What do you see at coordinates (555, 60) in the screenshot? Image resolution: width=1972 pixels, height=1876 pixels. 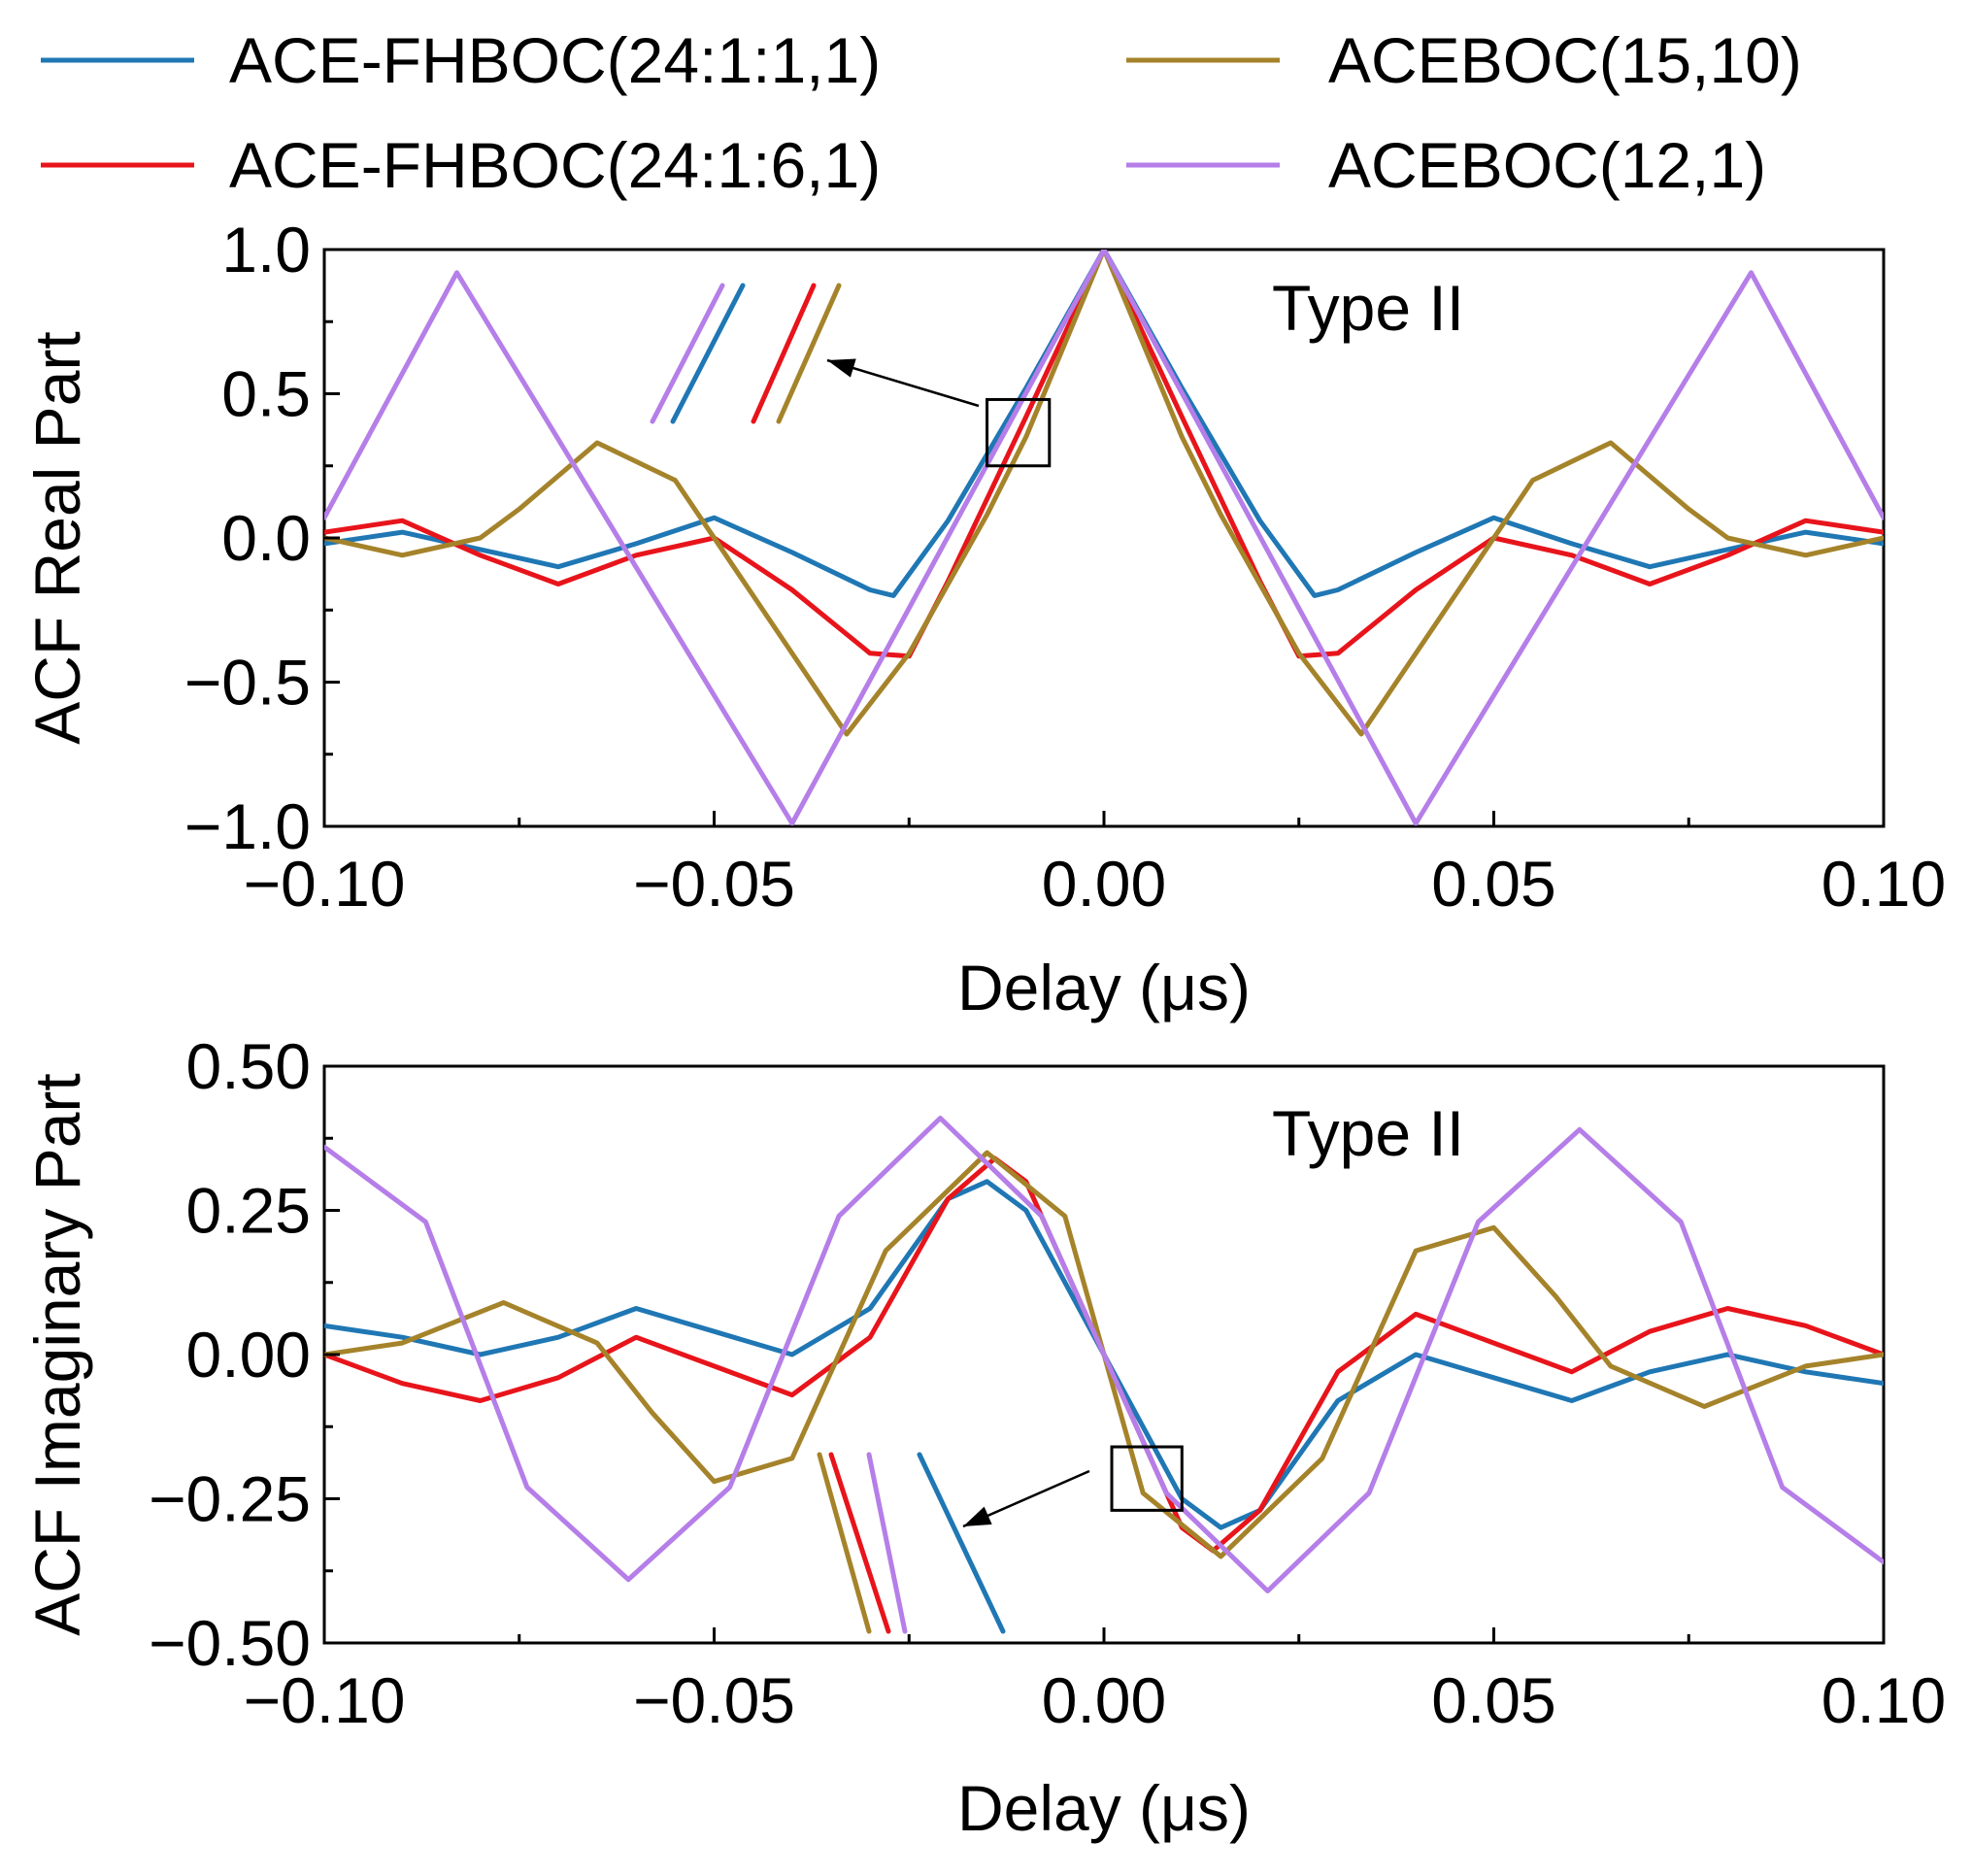 I see `legend-label-0: ACE-FHBOC(24:1:1,1)` at bounding box center [555, 60].